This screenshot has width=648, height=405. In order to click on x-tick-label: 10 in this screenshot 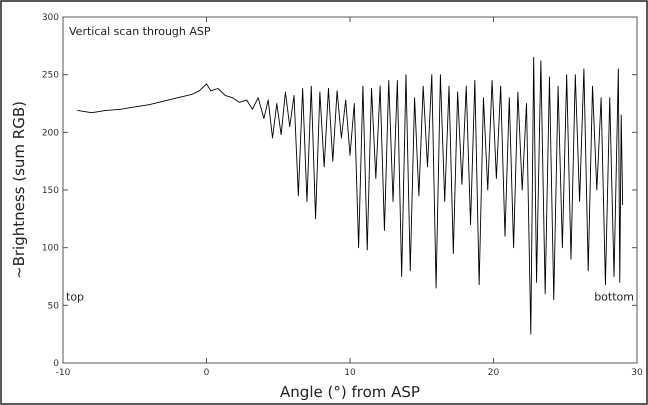, I will do `click(350, 373)`.